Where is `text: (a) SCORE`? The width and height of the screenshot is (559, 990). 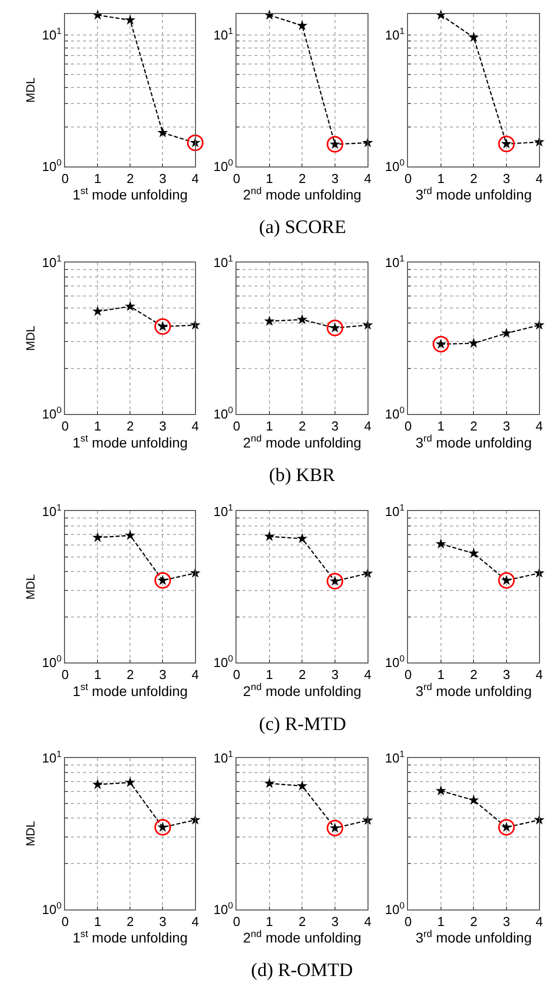 text: (a) SCORE is located at coordinates (302, 227).